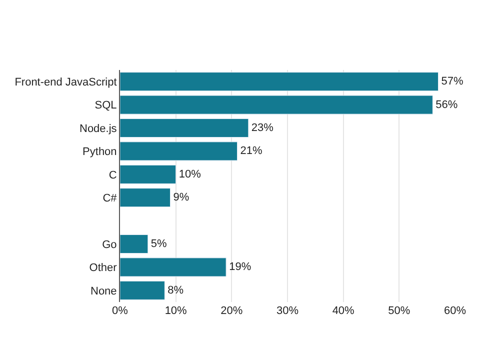  Describe the element at coordinates (455, 311) in the screenshot. I see `x-tick-label: 60%` at that location.